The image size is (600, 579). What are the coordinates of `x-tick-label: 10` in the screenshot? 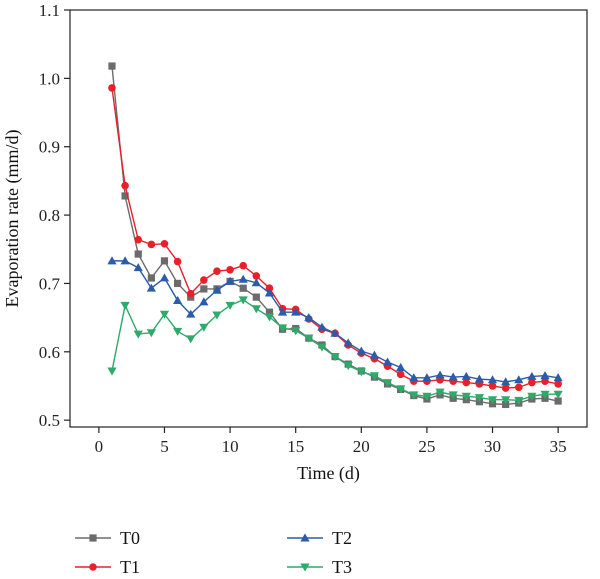 It's located at (230, 446).